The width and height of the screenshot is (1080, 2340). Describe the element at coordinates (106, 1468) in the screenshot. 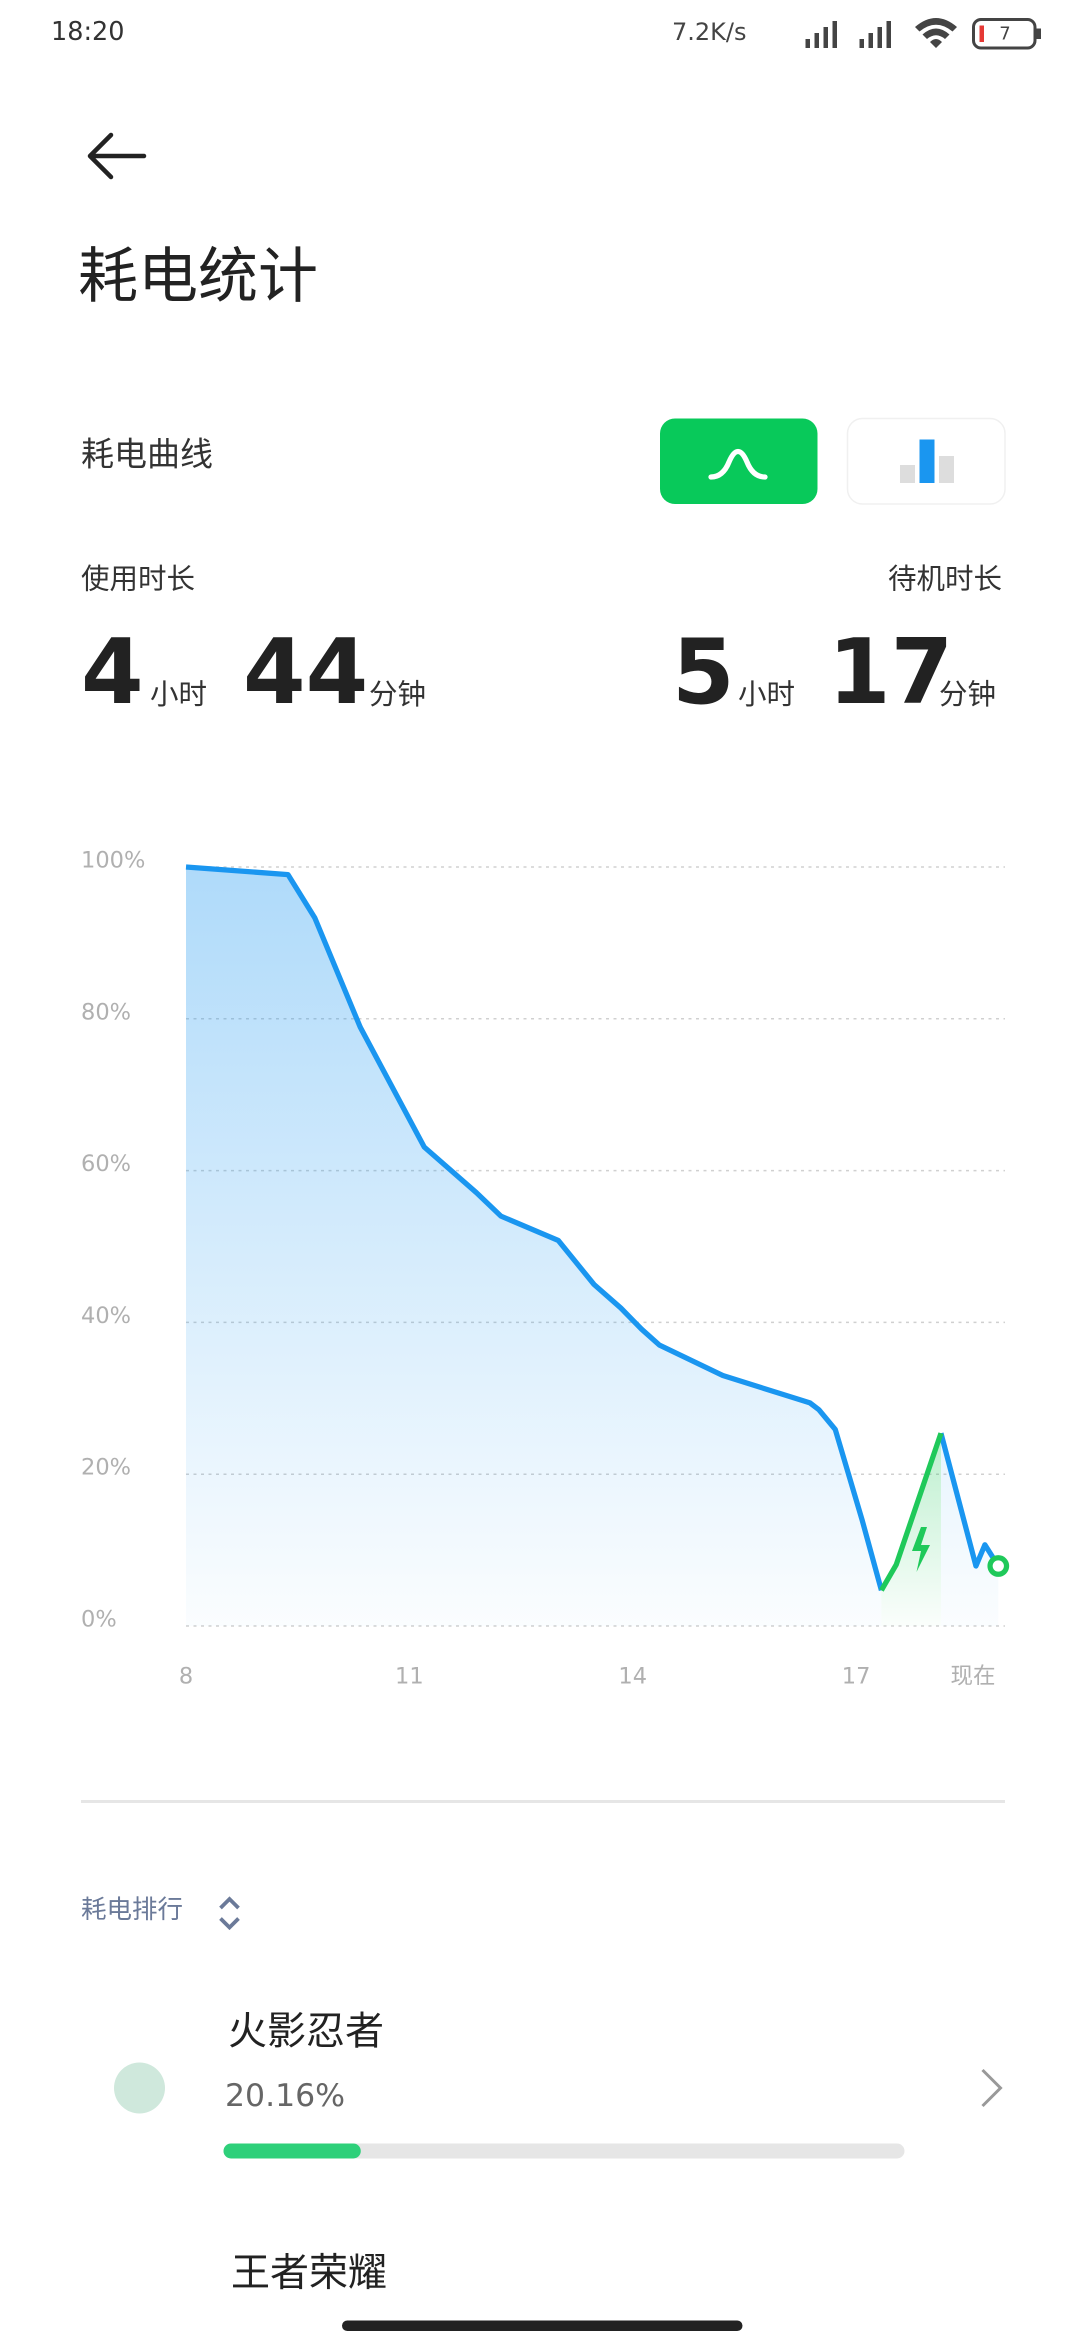

I see `y-tick-label: 20%` at that location.